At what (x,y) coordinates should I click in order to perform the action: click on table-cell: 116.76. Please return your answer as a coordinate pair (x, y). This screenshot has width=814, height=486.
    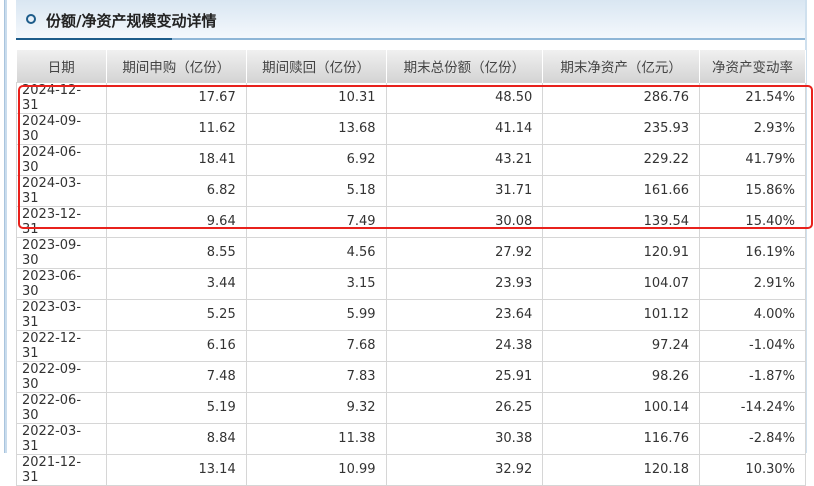
    Looking at the image, I should click on (621, 438).